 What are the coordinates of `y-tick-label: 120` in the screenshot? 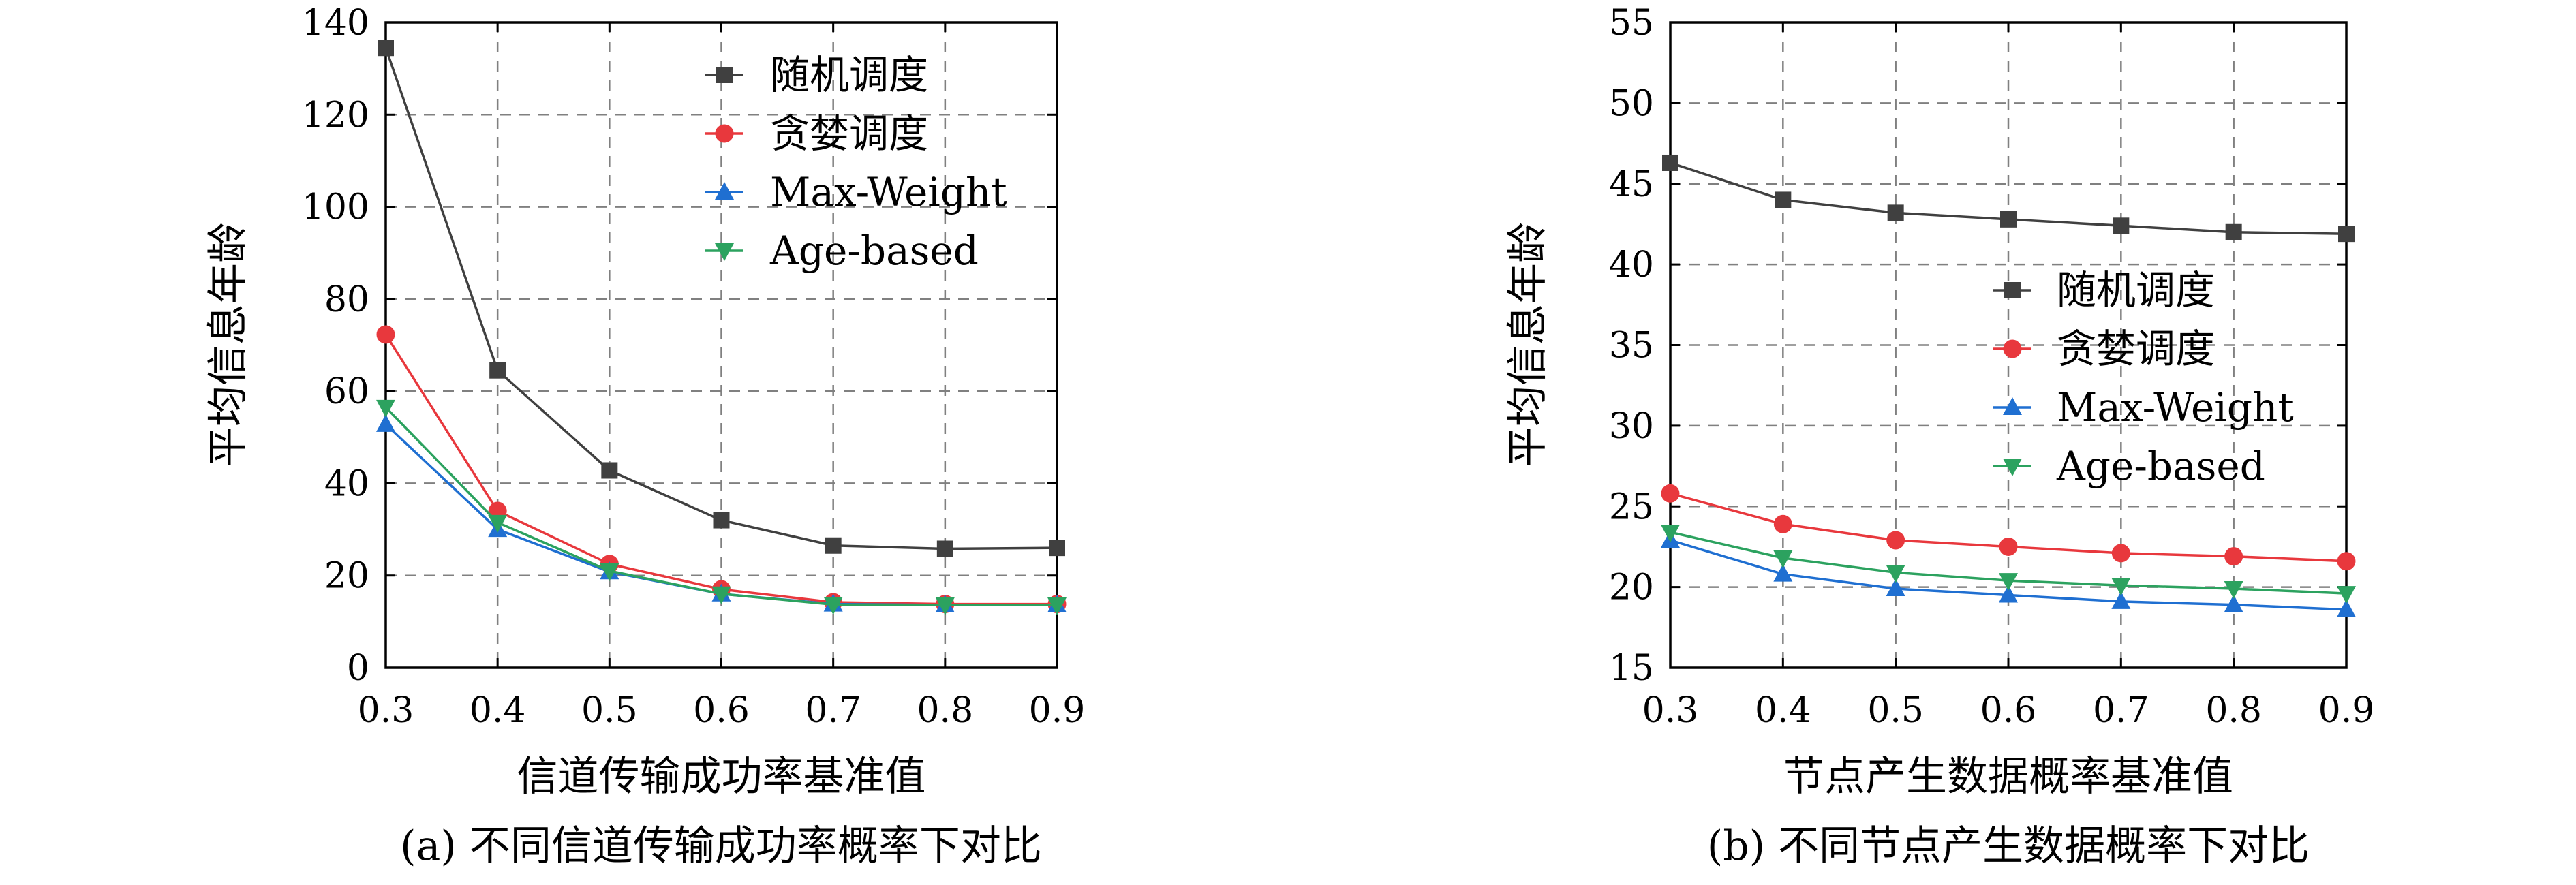 It's located at (335, 115).